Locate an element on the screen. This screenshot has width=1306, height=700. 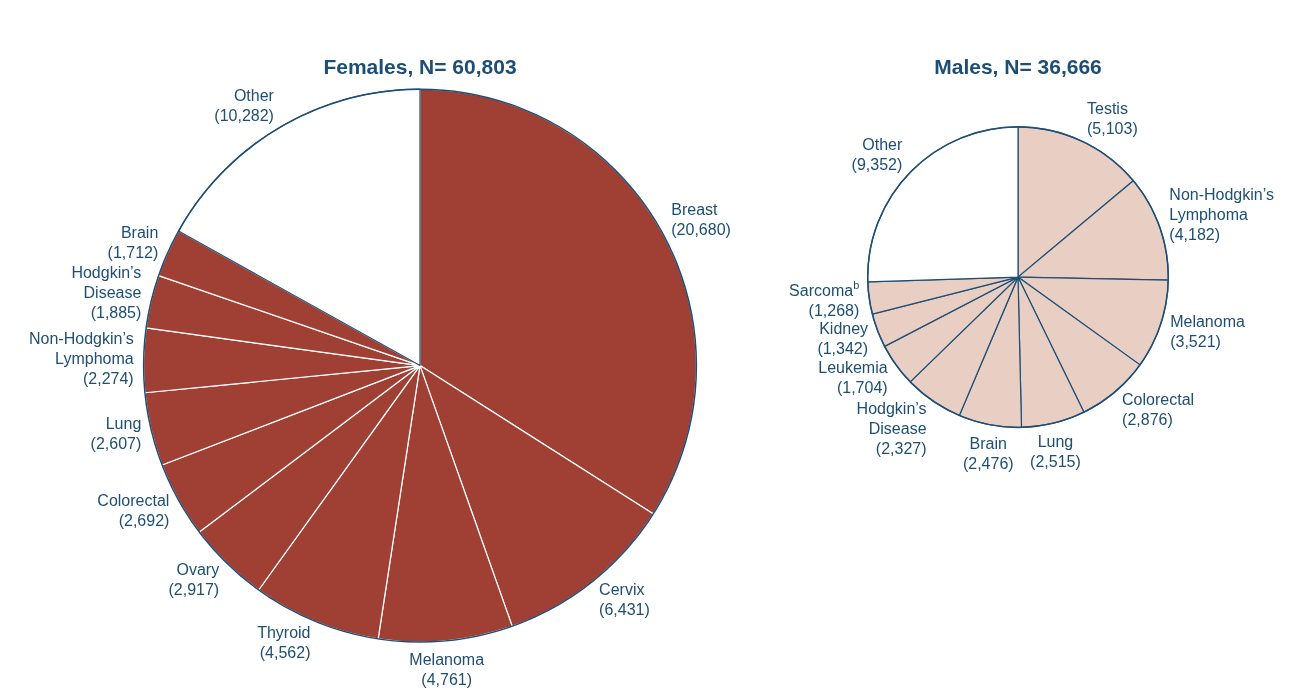
slice-label: Kidney is located at coordinates (844, 328).